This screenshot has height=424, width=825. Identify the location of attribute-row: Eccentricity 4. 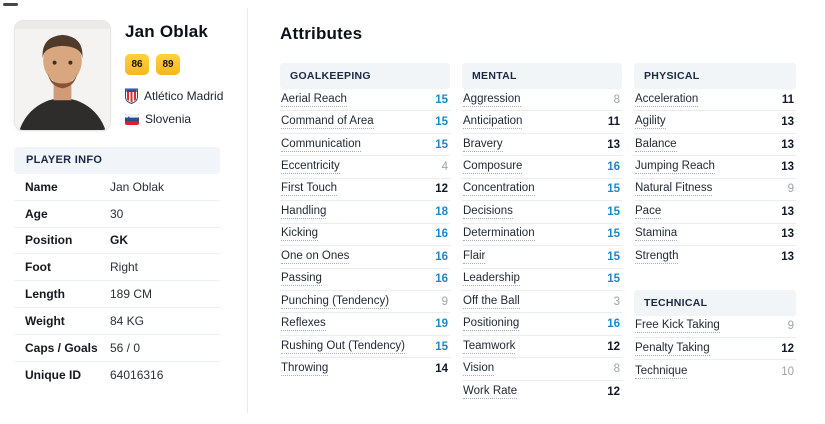
(365, 167).